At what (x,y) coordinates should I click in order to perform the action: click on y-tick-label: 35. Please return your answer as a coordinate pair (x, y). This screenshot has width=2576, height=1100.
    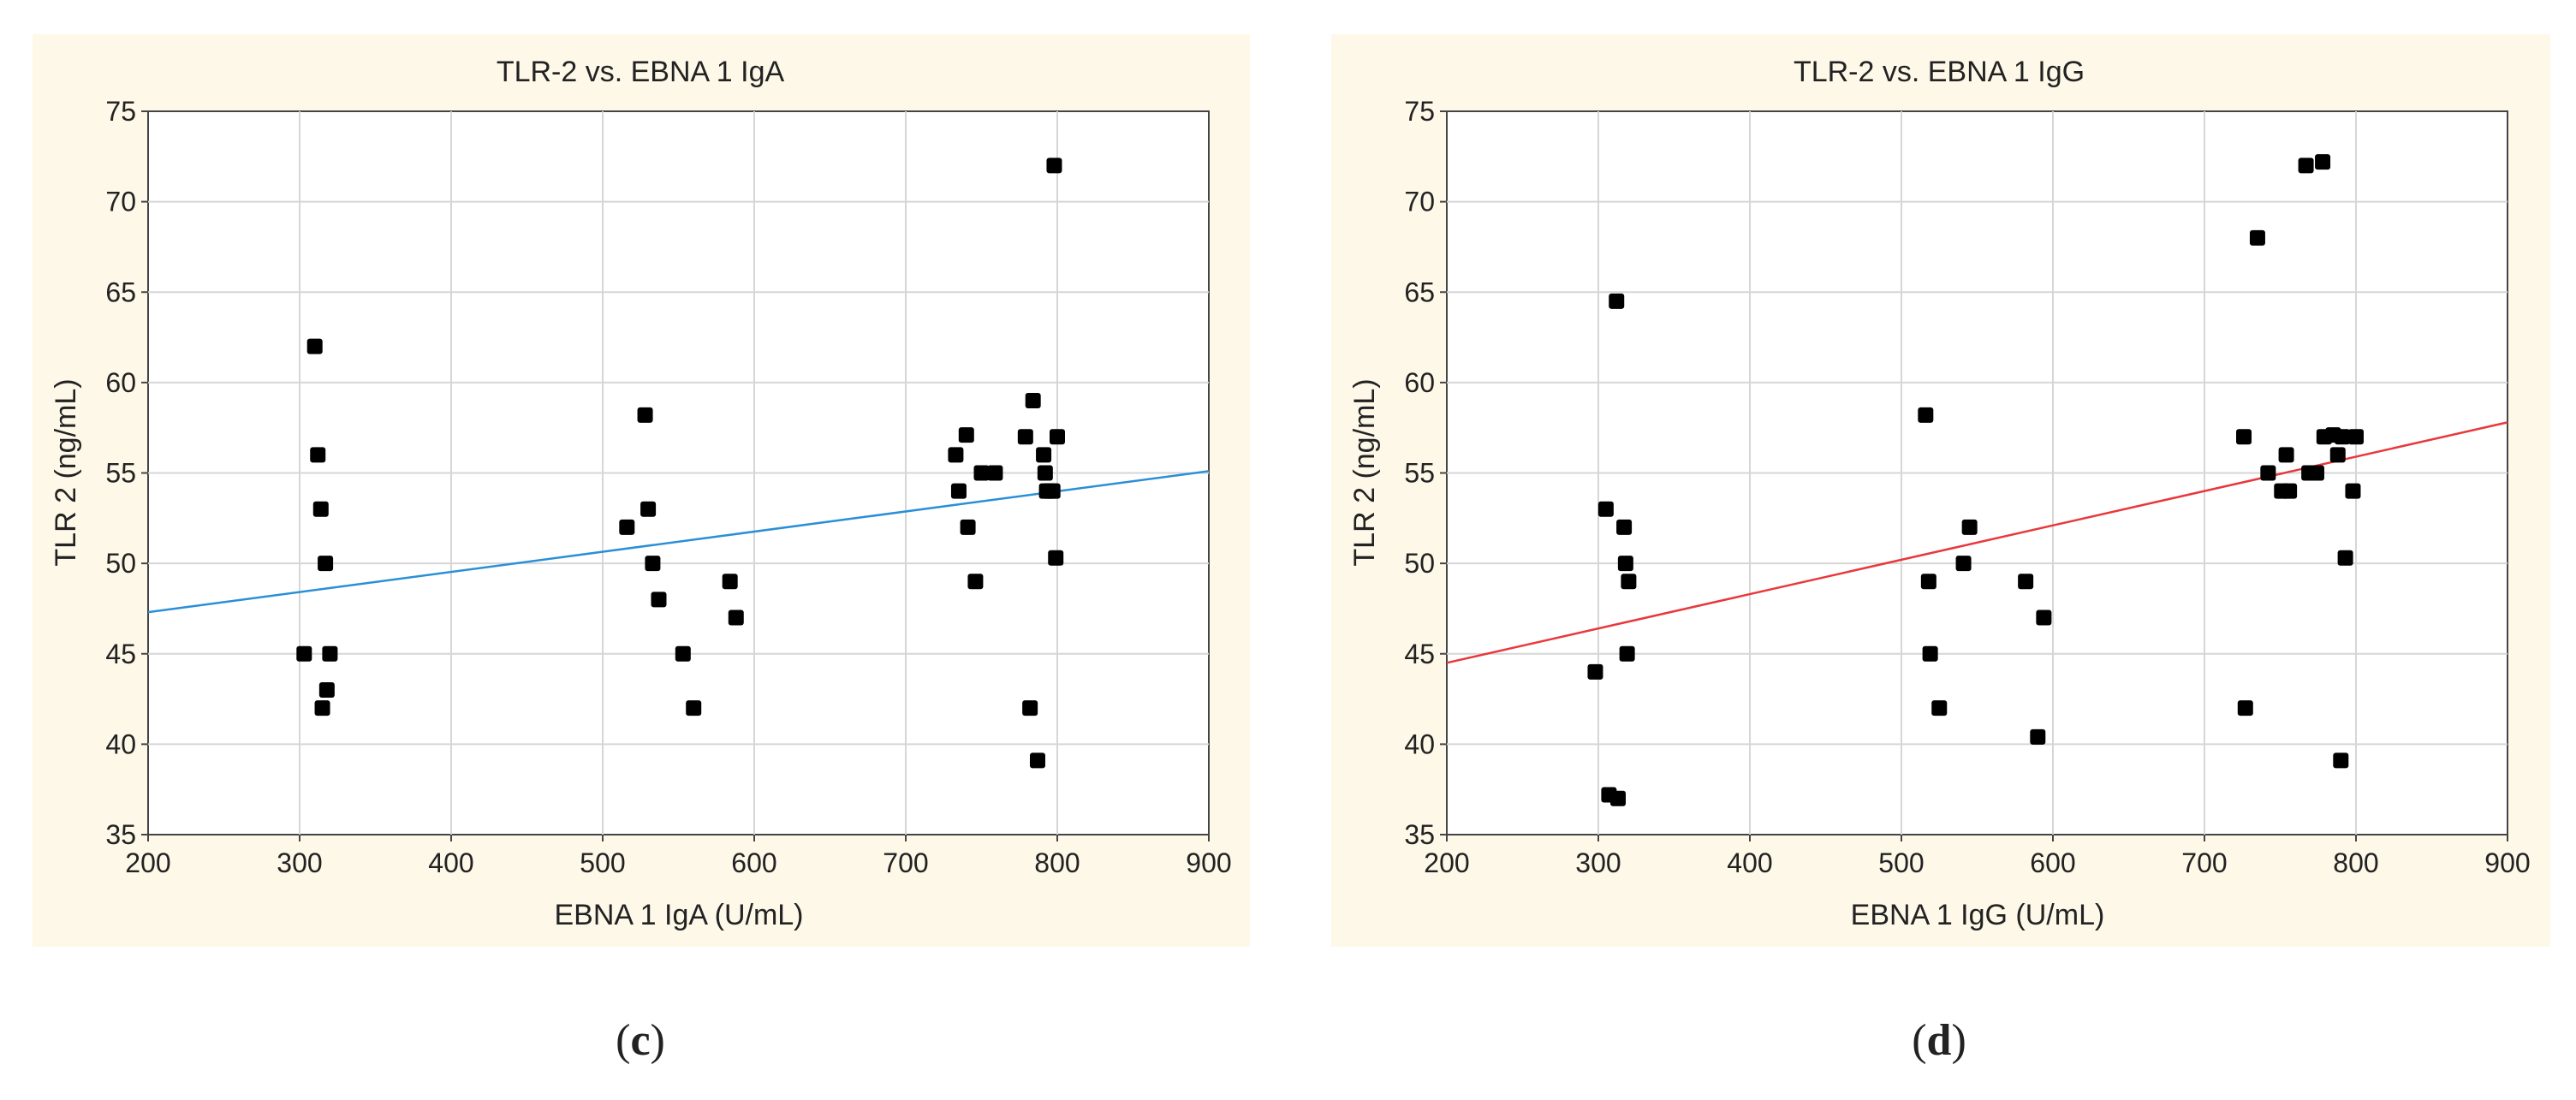
    Looking at the image, I should click on (120, 834).